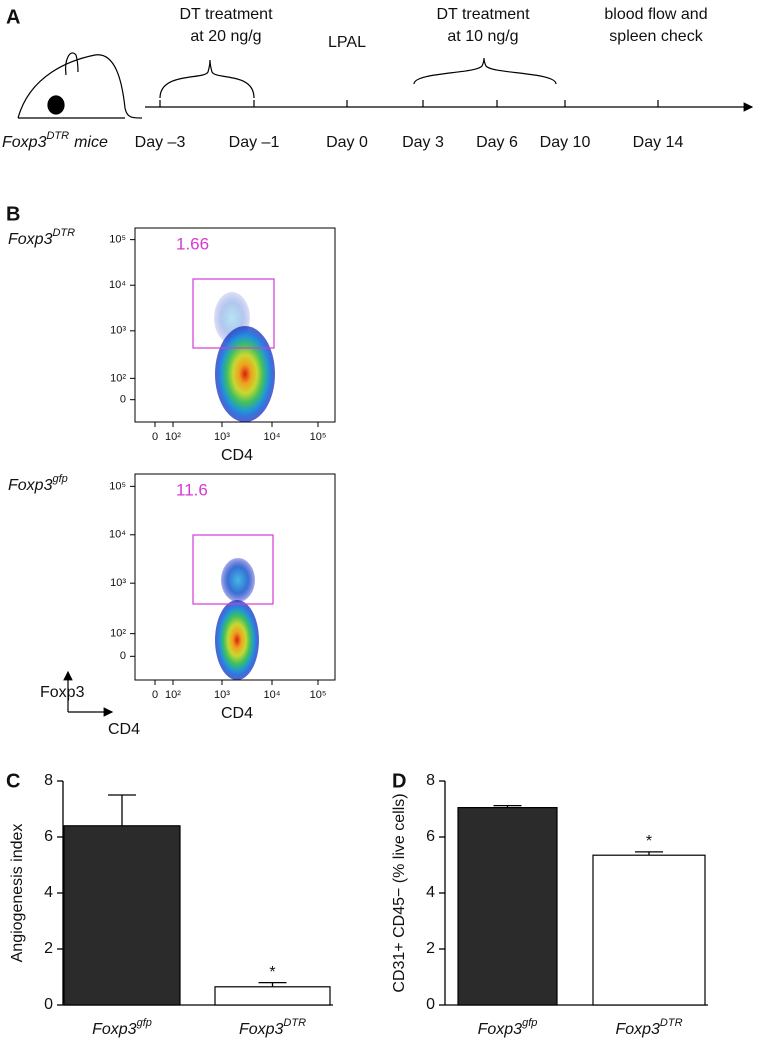 Image resolution: width=765 pixels, height=1044 pixels. Describe the element at coordinates (244, 486) in the screenshot. I see `cell-population` at that location.